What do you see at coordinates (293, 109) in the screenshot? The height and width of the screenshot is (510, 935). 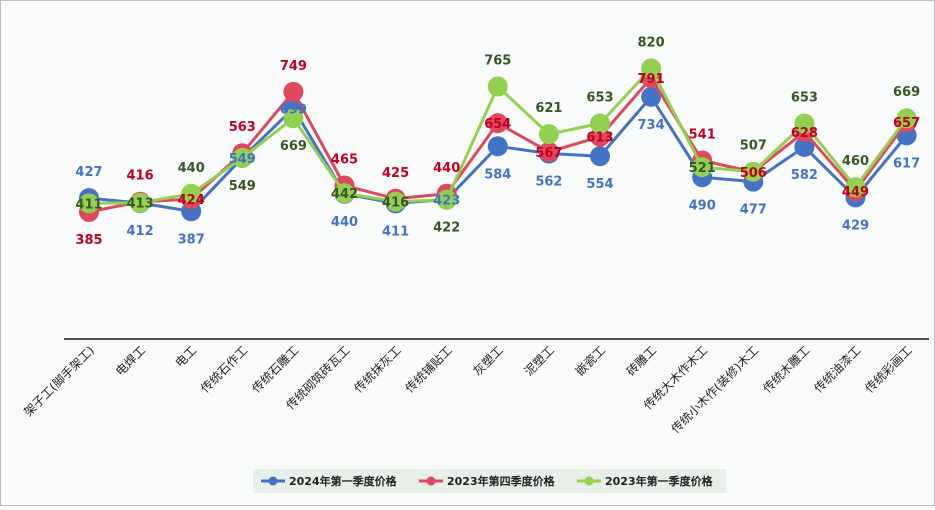 I see `data-label: 699` at bounding box center [293, 109].